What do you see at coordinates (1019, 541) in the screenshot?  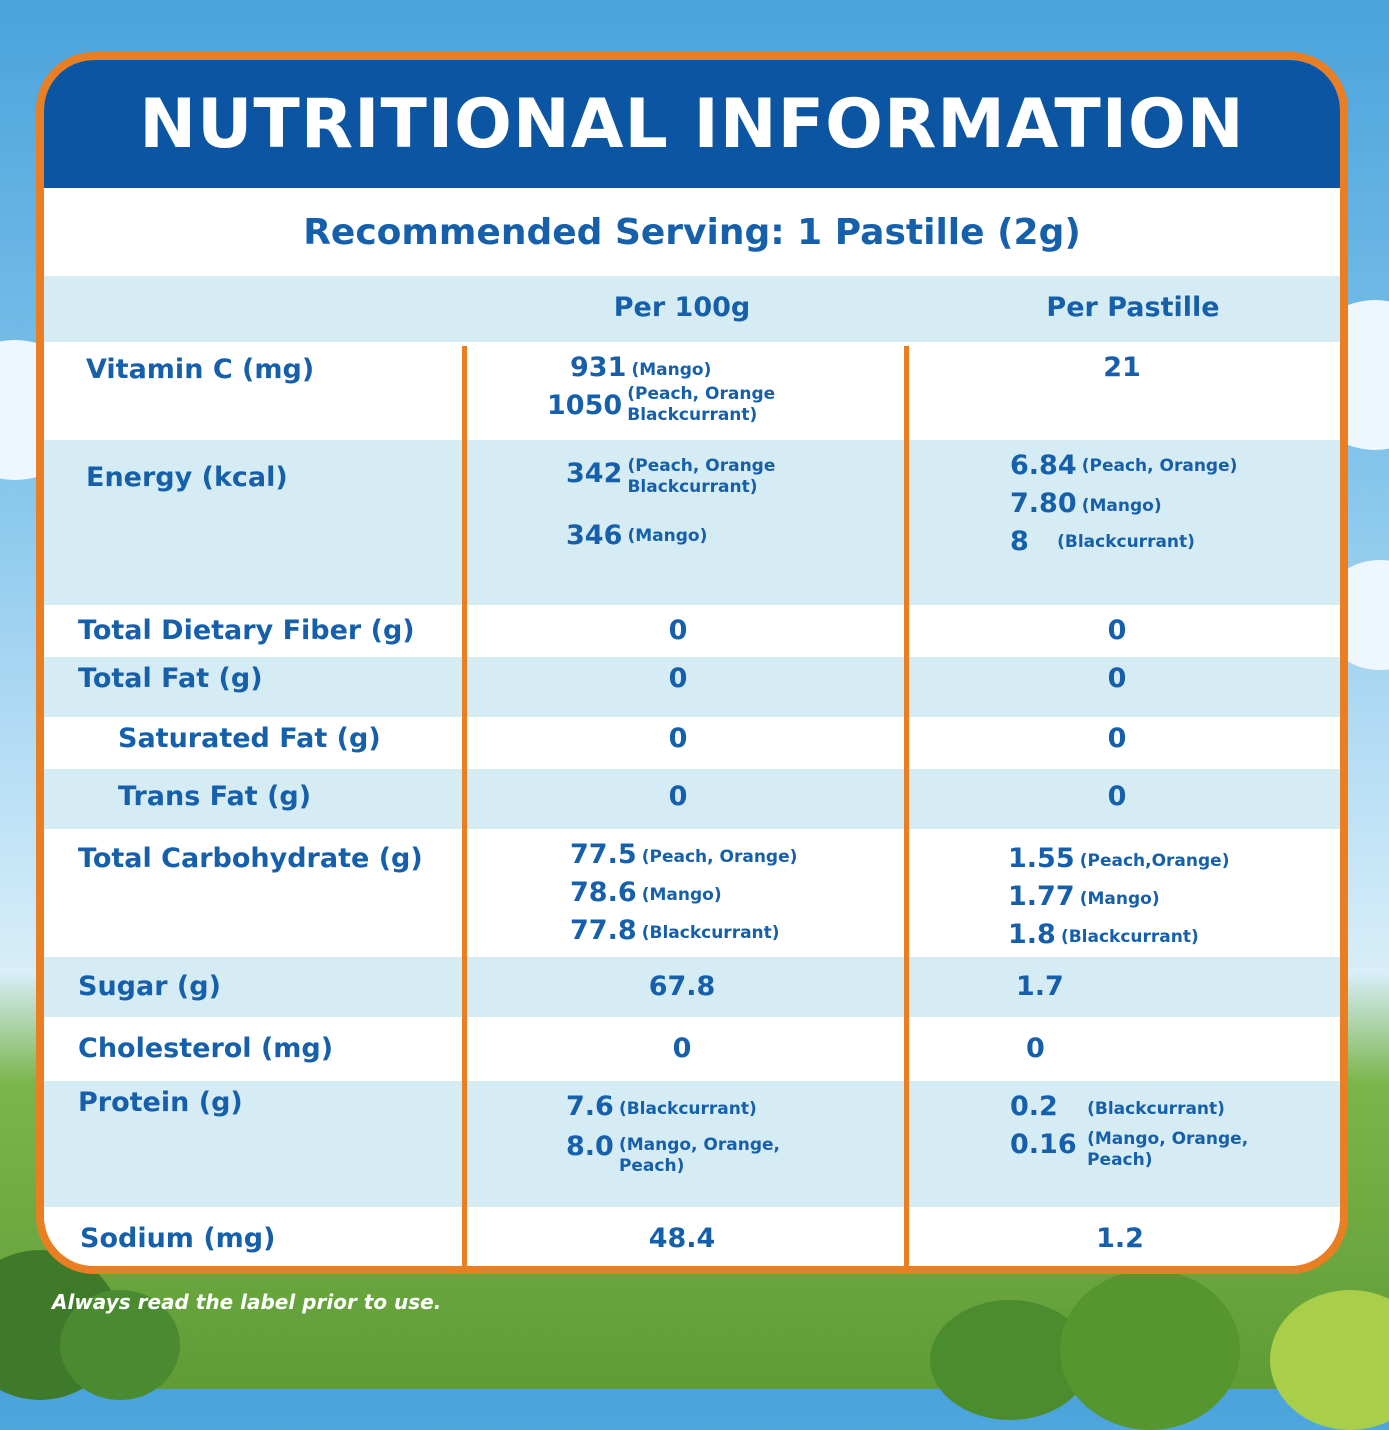 I see `value: 8` at bounding box center [1019, 541].